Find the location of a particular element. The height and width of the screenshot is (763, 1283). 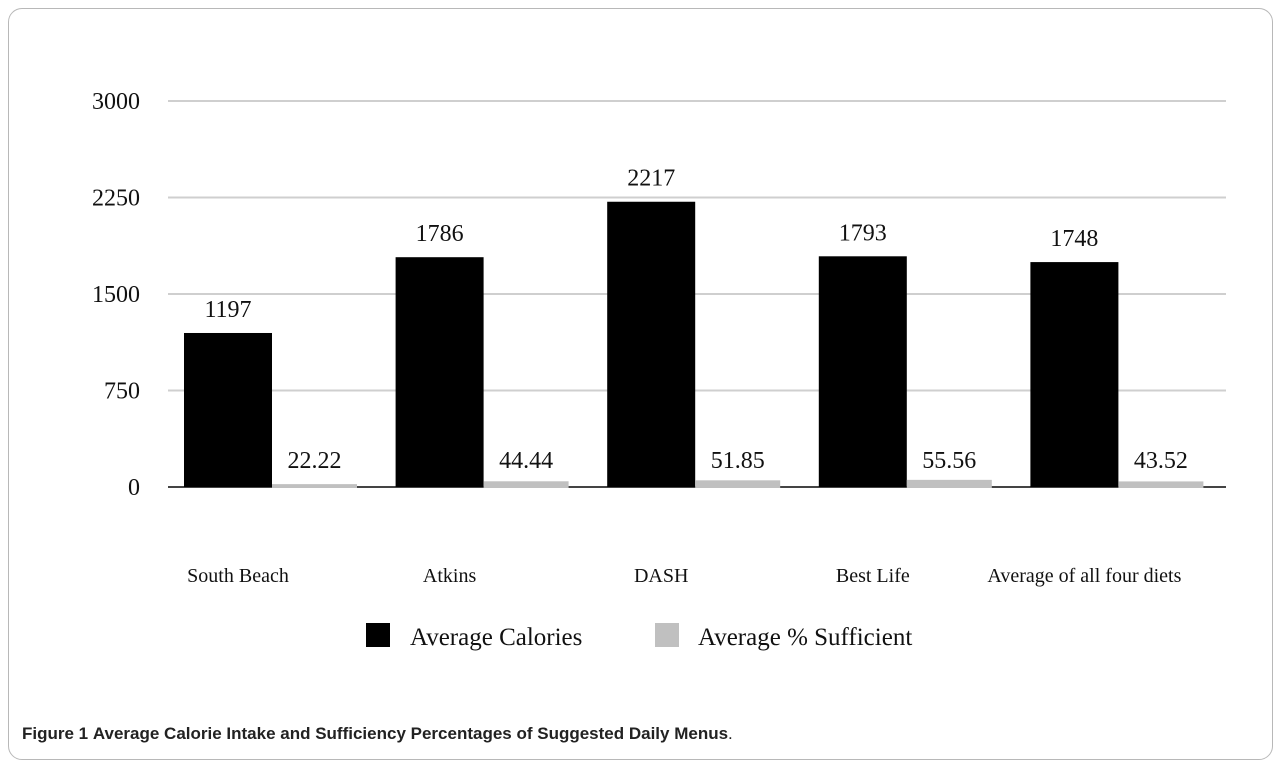

y-tick-label: 0 is located at coordinates (134, 488).